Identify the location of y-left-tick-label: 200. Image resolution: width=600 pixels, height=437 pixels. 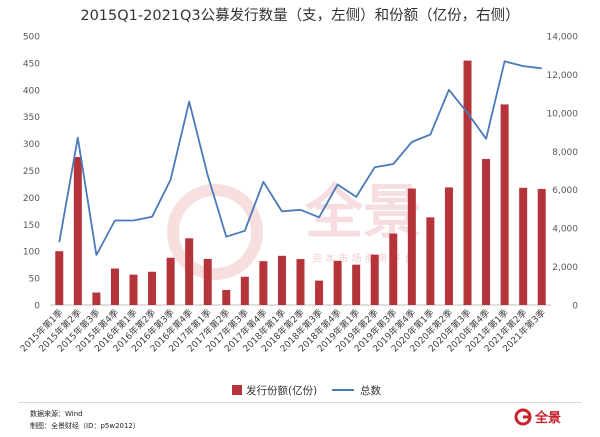
(31, 199).